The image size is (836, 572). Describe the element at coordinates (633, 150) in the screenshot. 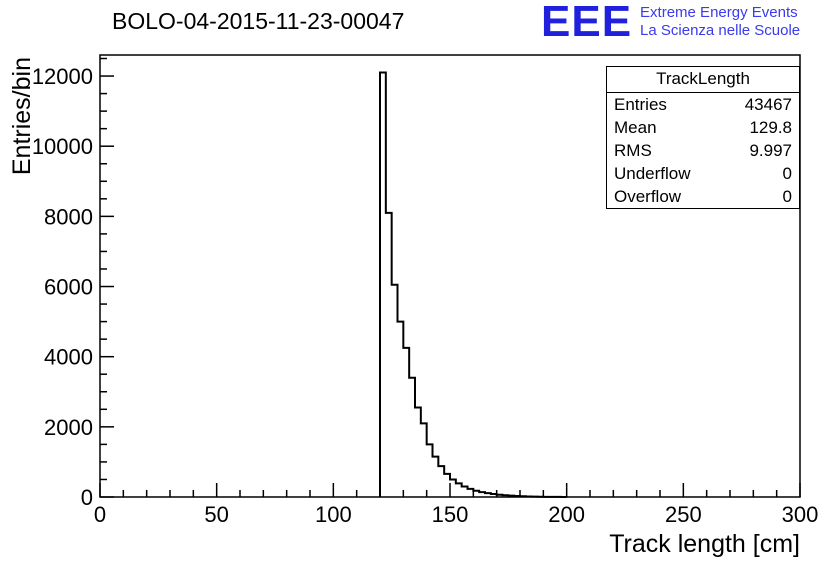

I see `stats-label: RMS` at that location.